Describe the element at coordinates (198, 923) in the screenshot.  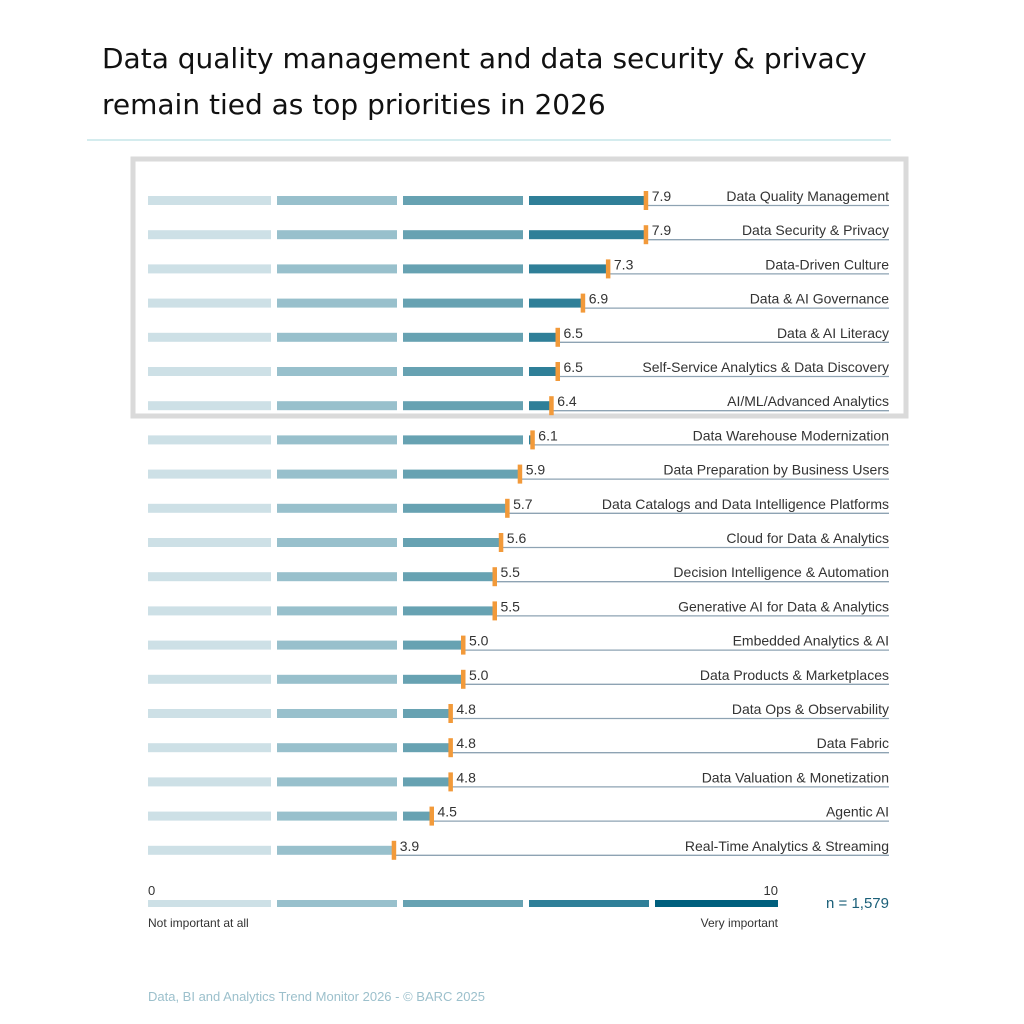
I see `scale-min-caption: Not important at all` at that location.